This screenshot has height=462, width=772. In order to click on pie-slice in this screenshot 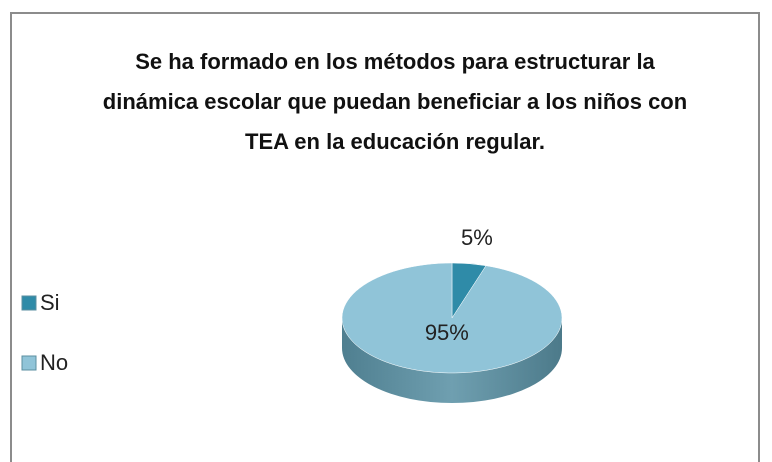, I will do `click(452, 318)`.